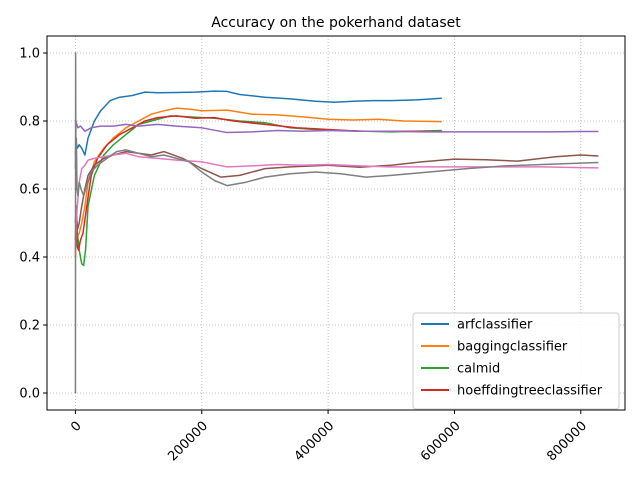 This screenshot has height=484, width=640. What do you see at coordinates (258, 123) in the screenshot?
I see `series-line-arfclassifier` at bounding box center [258, 123].